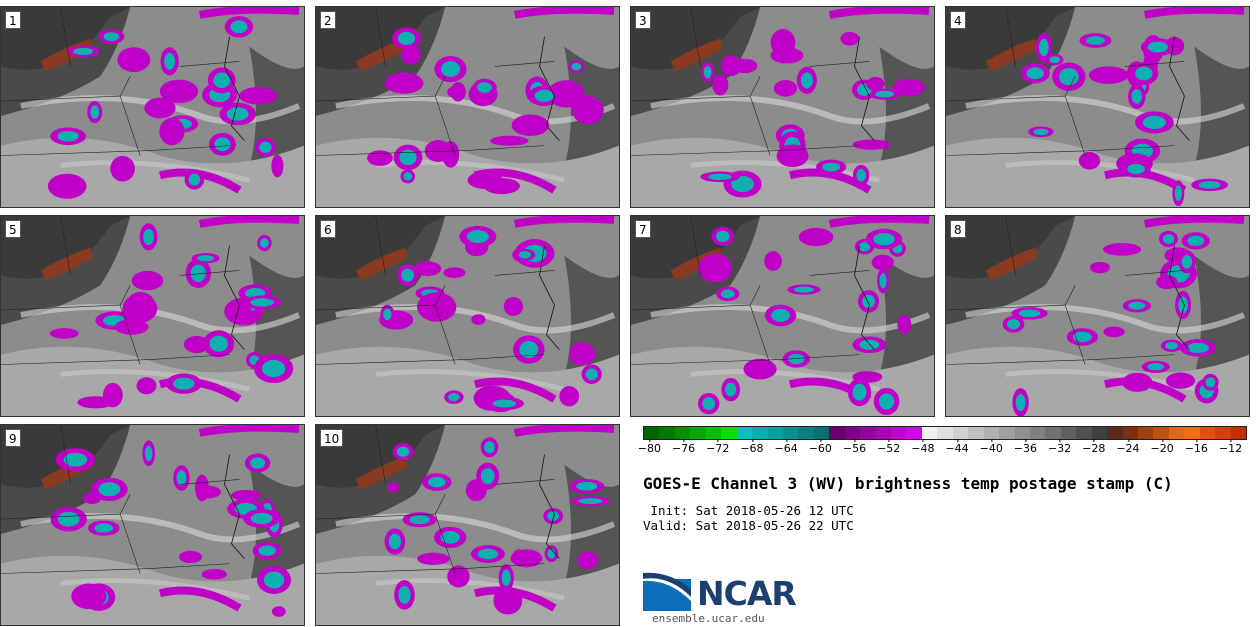  I want to click on panel-label: 5, so click(13, 229).